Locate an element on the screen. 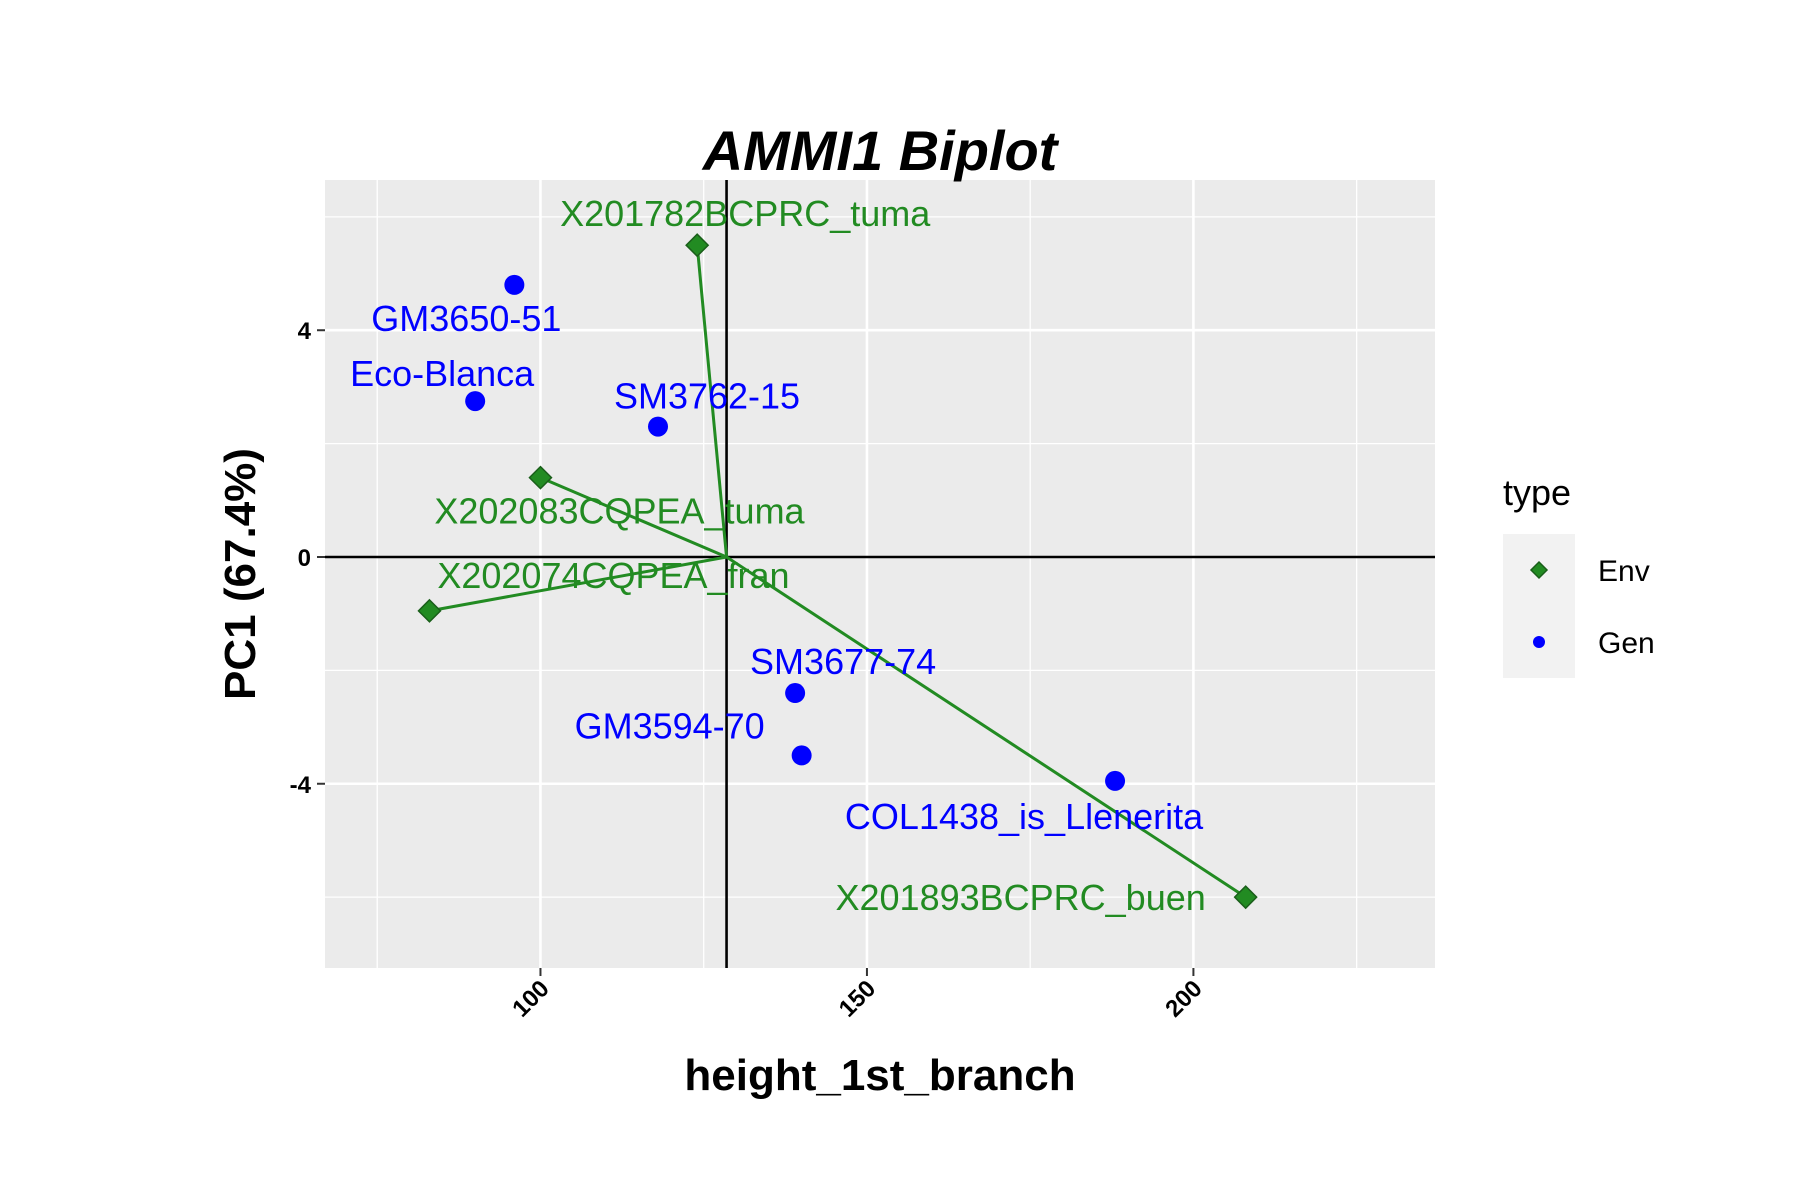 This screenshot has width=1800, height=1200. legend-key-background is located at coordinates (1539, 606).